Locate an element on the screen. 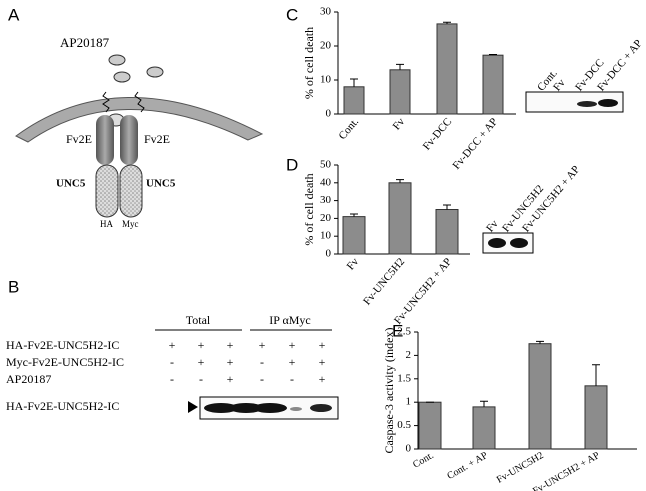  y-tick-label: 2.5 is located at coordinates (404, 332).